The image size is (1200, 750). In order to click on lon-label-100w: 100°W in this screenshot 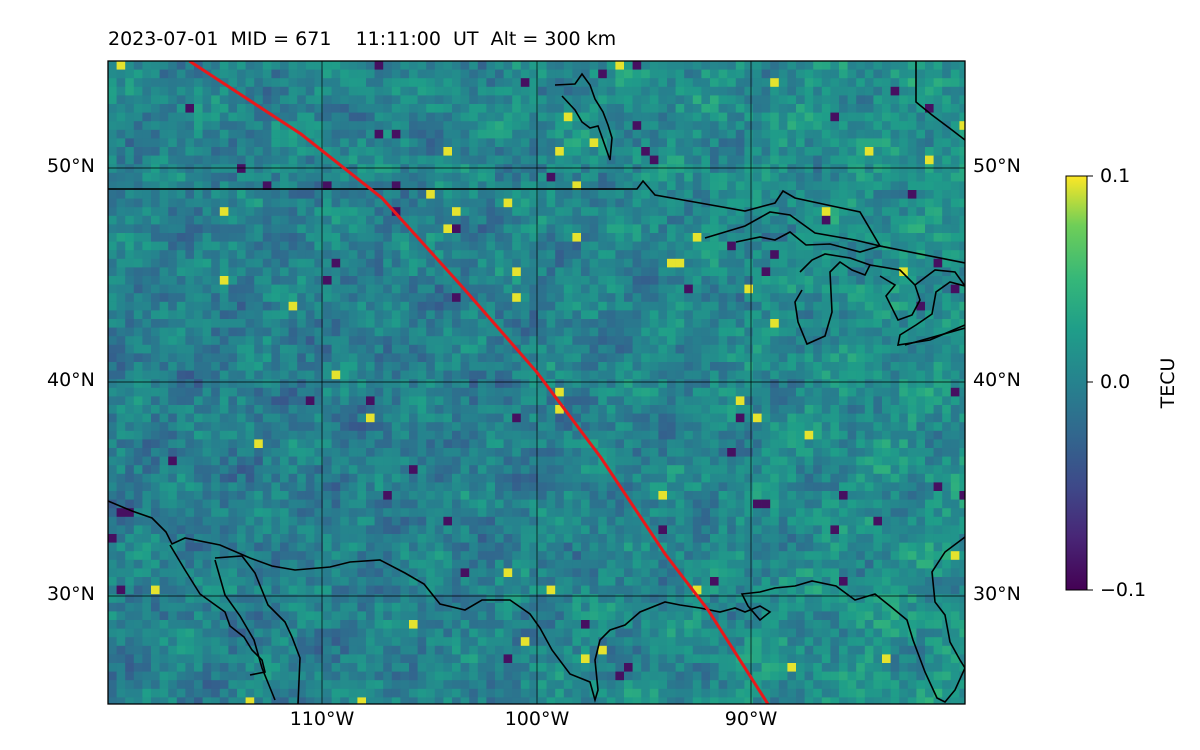, I will do `click(537, 719)`.